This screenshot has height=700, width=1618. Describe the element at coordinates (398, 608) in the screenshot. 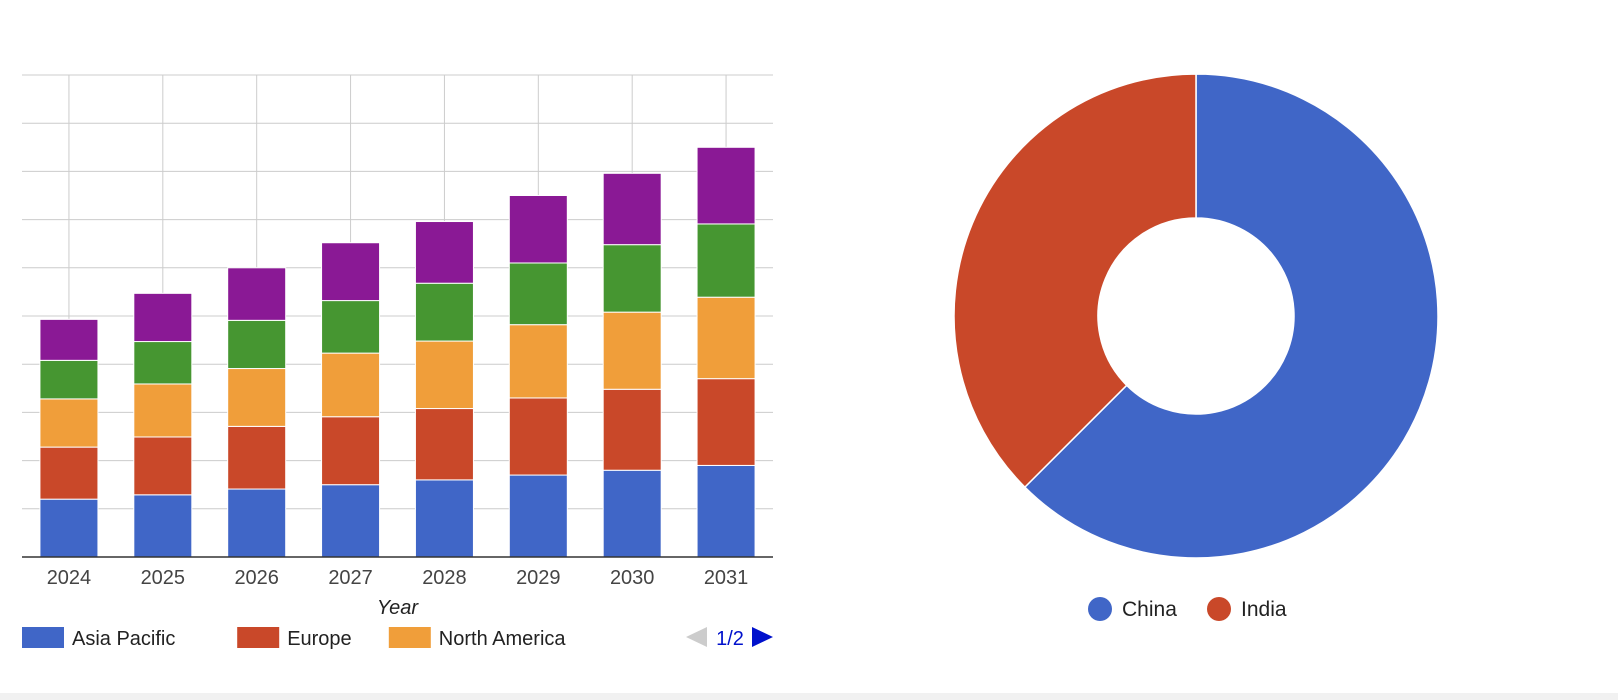

I see `x-axis-title: Year` at that location.